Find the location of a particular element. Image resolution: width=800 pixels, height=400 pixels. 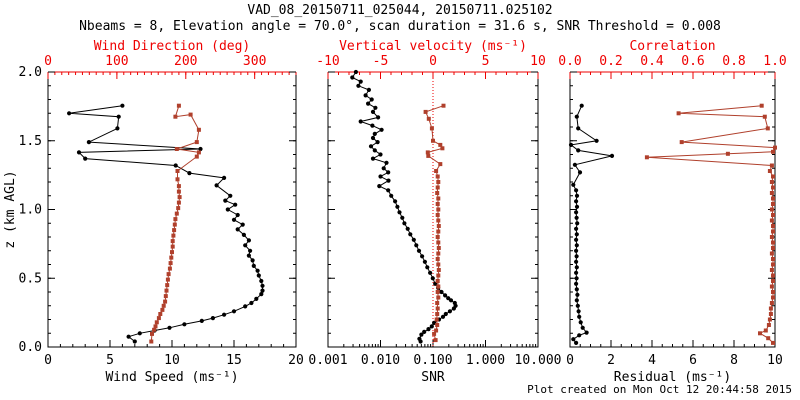

snr-bottom-tick-label: 1.000 is located at coordinates (485, 360).